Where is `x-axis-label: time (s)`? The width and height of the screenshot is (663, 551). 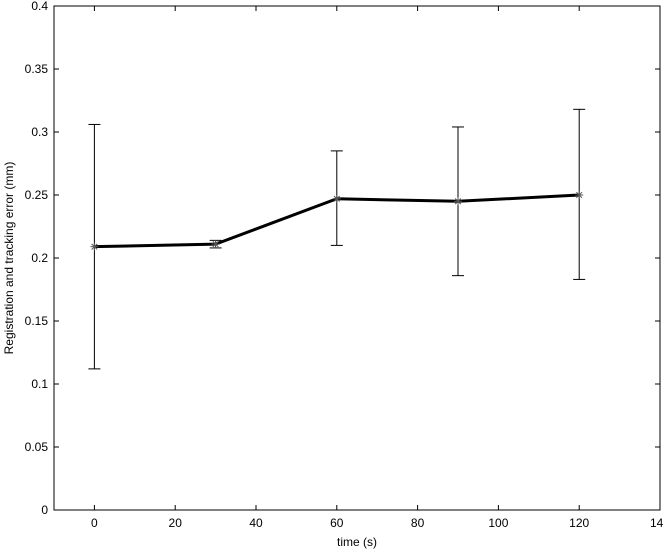 x-axis-label: time (s) is located at coordinates (357, 542).